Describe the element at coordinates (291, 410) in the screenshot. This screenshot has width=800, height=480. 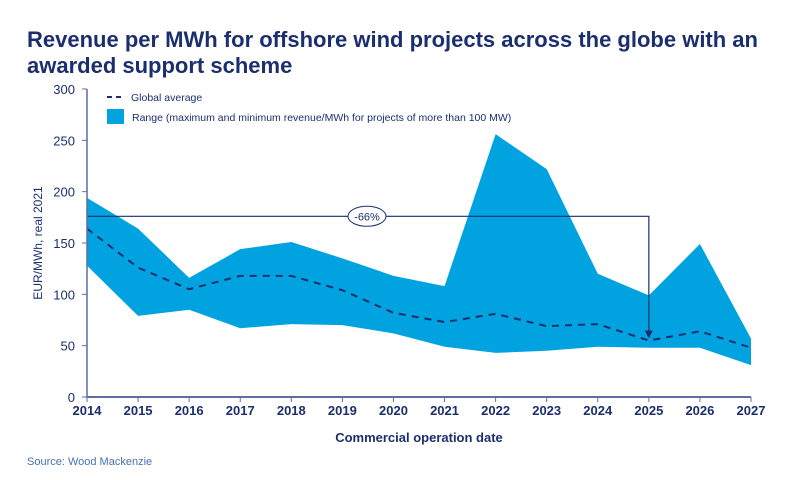
I see `x-tick-label: 2018` at that location.